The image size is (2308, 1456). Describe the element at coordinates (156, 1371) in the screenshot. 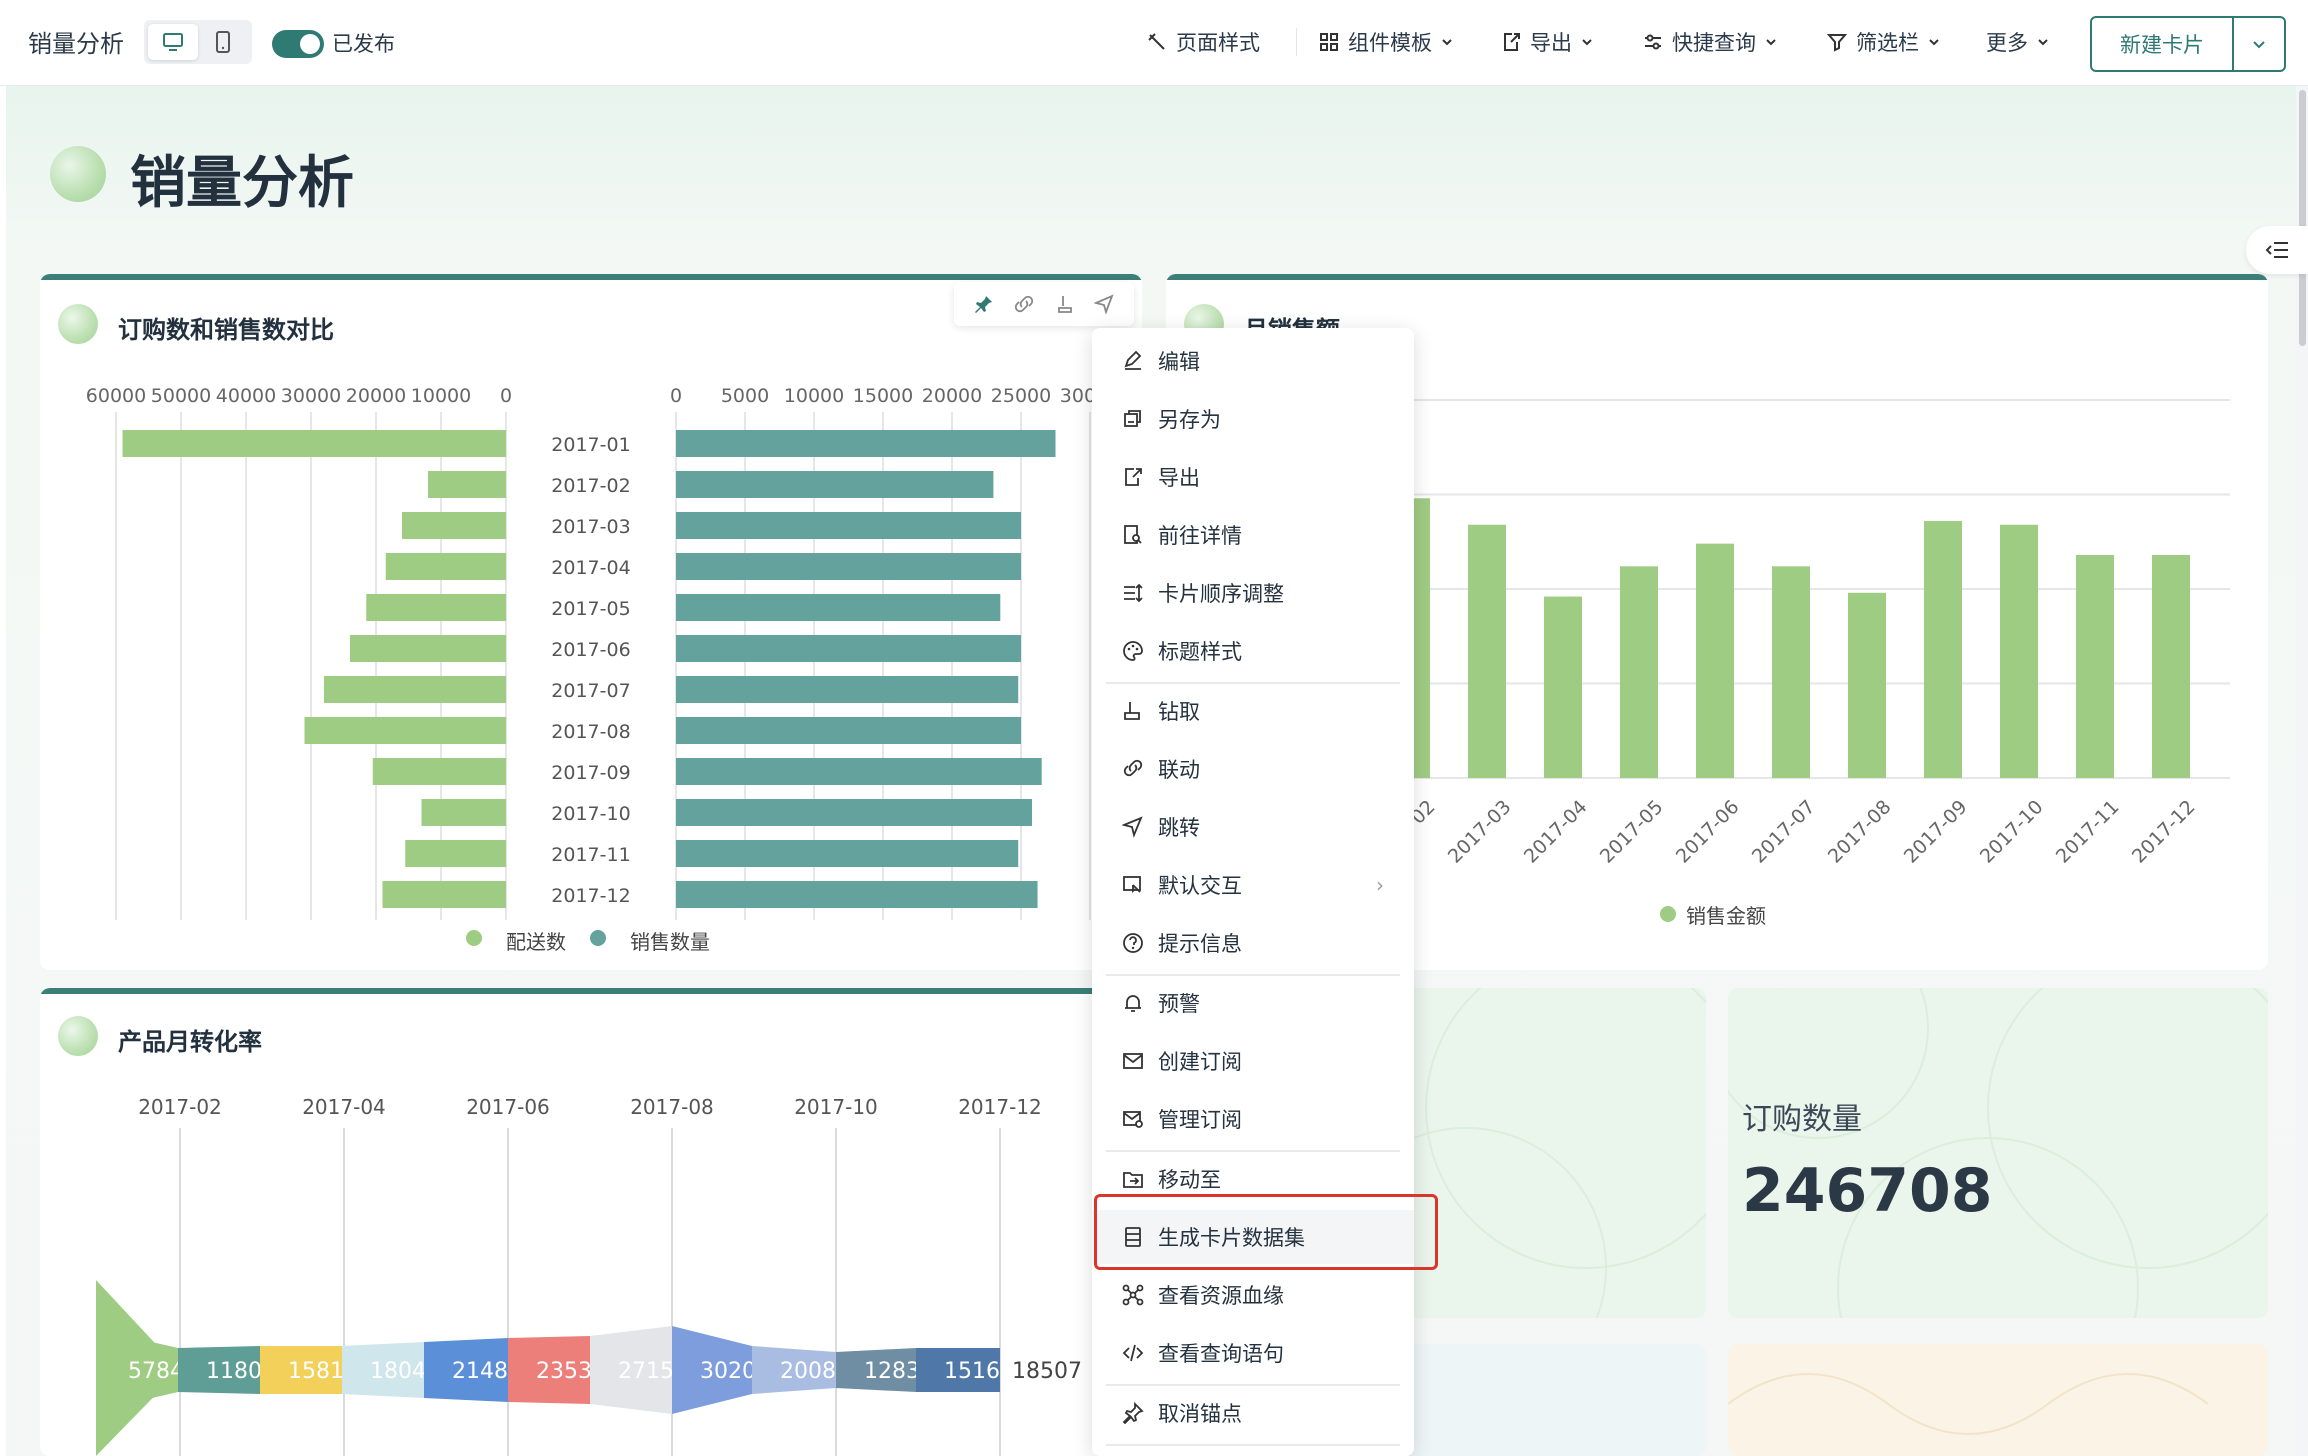

I see `segment-label: 5784` at that location.